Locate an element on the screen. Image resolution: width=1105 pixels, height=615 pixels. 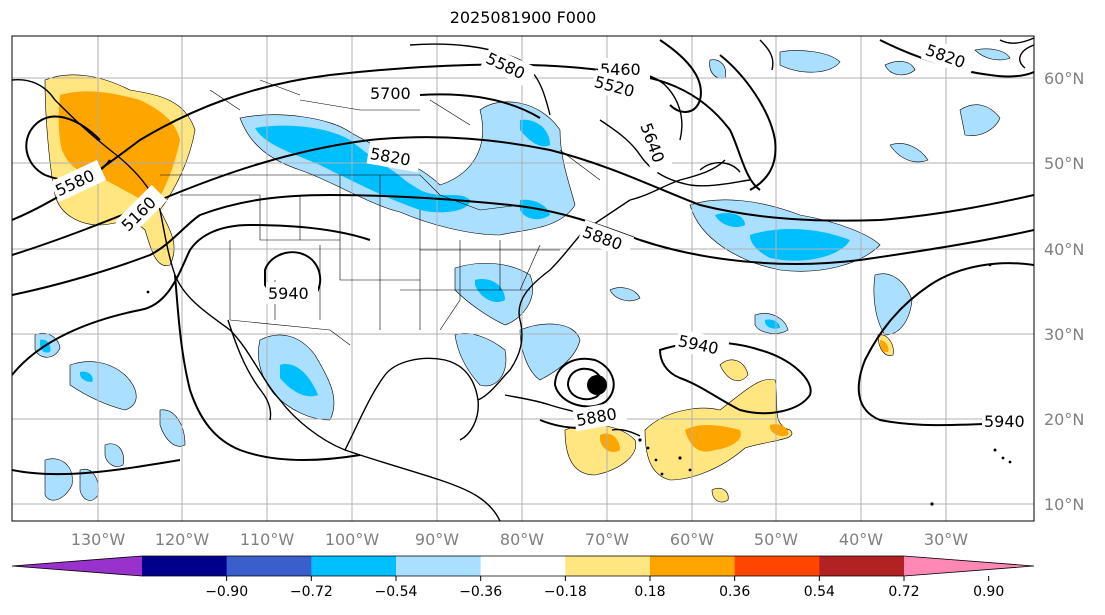
lon-label-60w: 60°W is located at coordinates (692, 539).